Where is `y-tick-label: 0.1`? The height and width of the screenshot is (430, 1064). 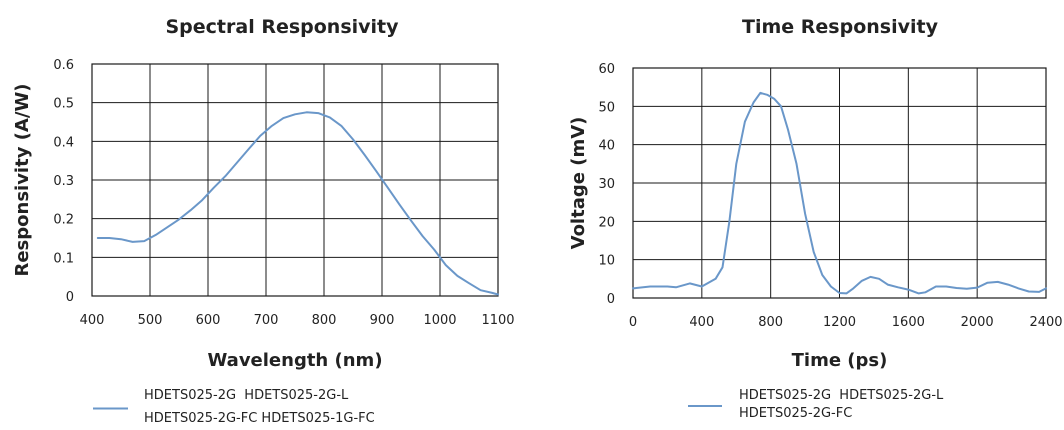 y-tick-label: 0.1 is located at coordinates (63, 258).